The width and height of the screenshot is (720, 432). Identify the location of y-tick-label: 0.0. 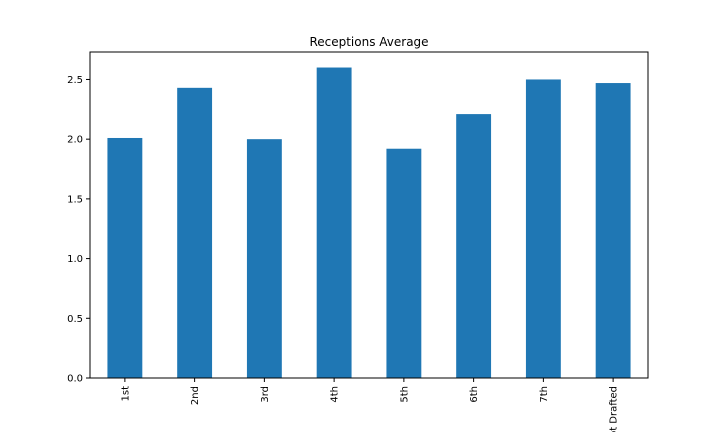
(75, 379).